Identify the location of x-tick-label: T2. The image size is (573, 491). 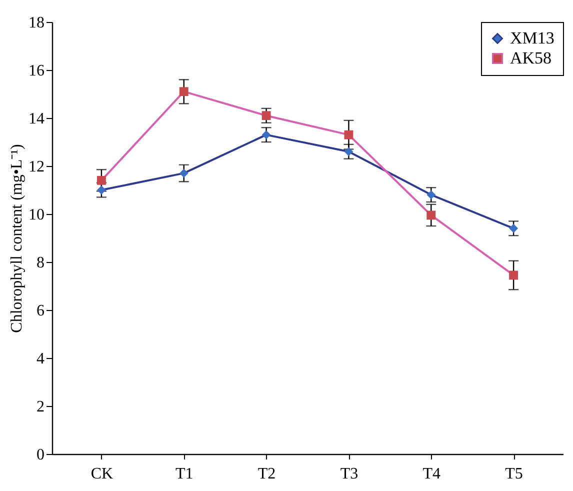
(267, 474).